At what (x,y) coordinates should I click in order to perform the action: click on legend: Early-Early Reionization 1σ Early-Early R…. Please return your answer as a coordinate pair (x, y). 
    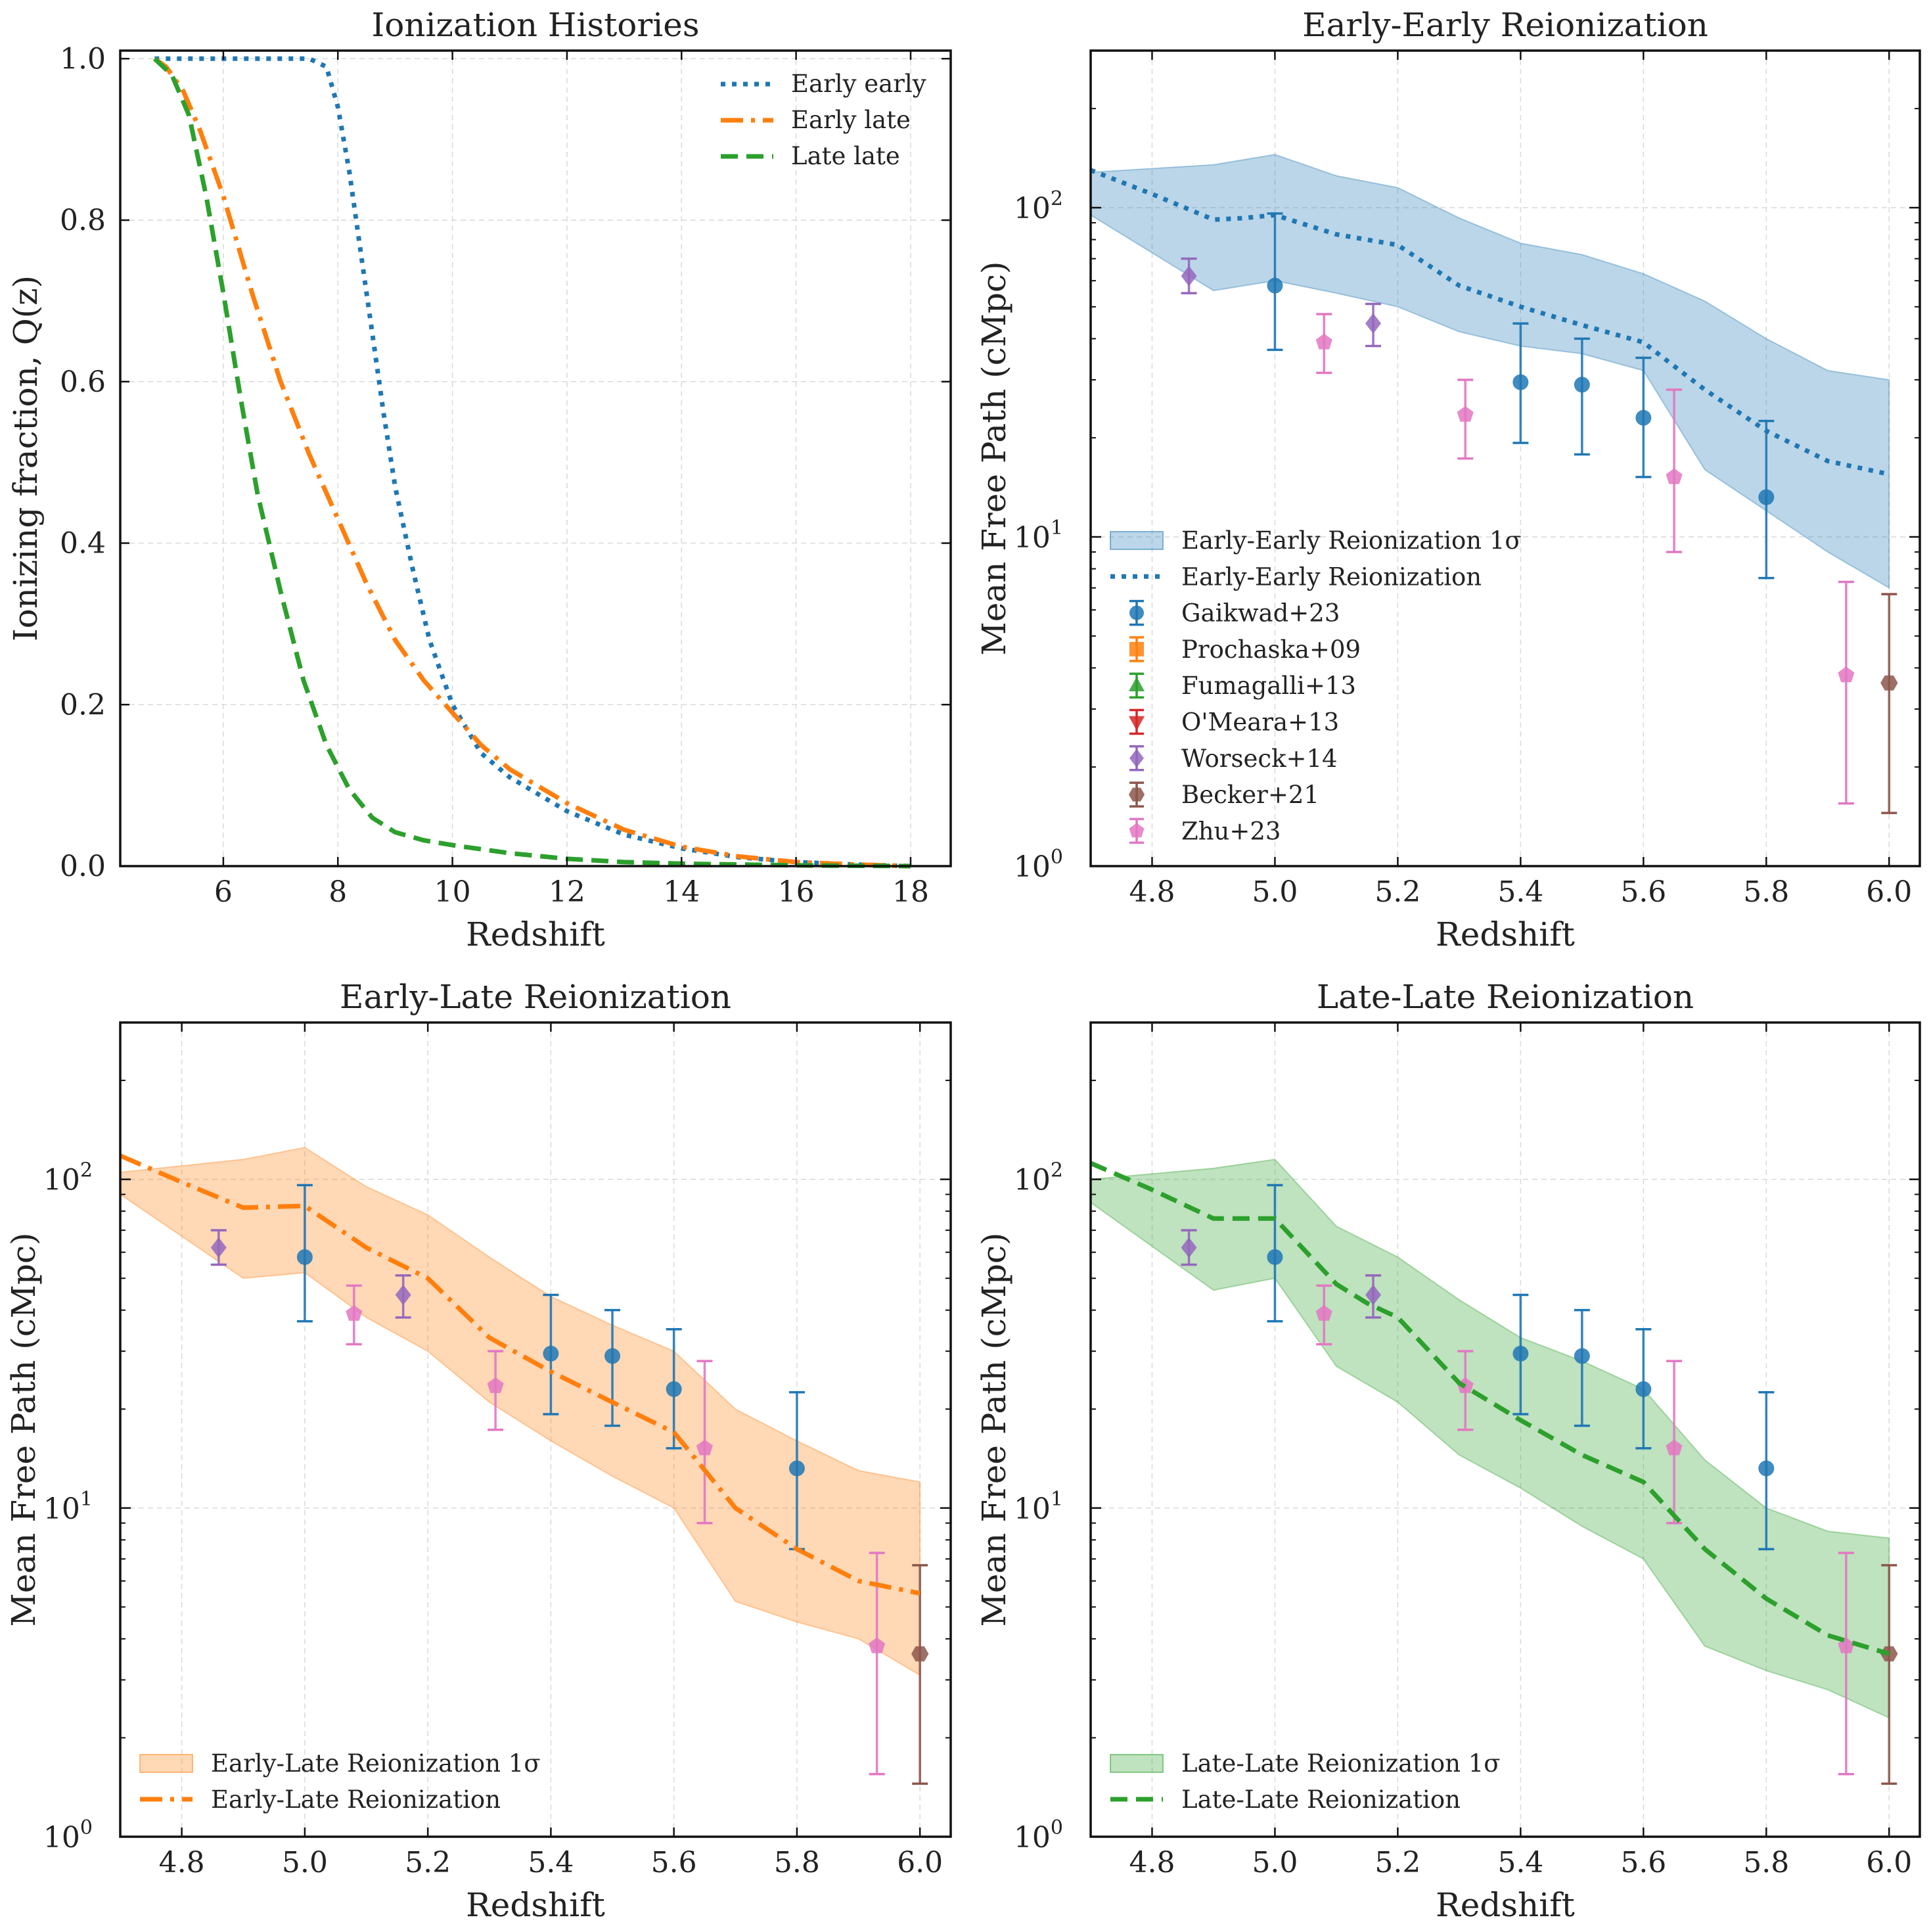
    Looking at the image, I should click on (1316, 685).